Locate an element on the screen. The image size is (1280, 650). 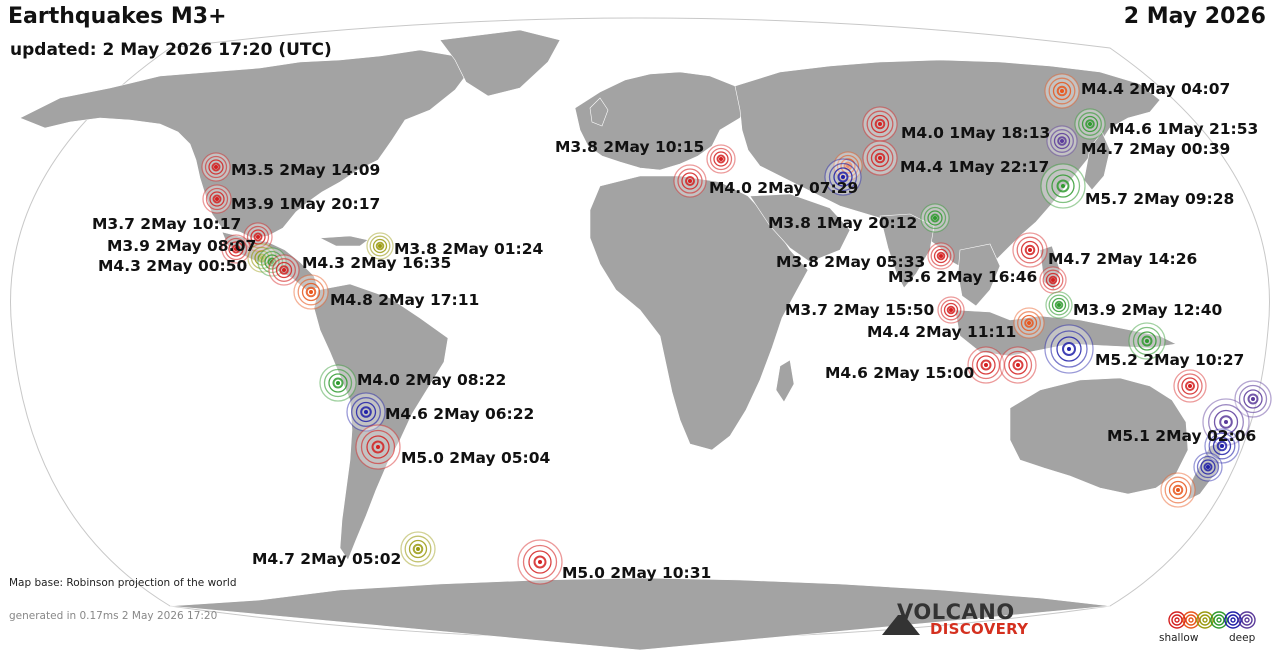
quake-label: M3.5 2May 14:09 is located at coordinates (306, 170).